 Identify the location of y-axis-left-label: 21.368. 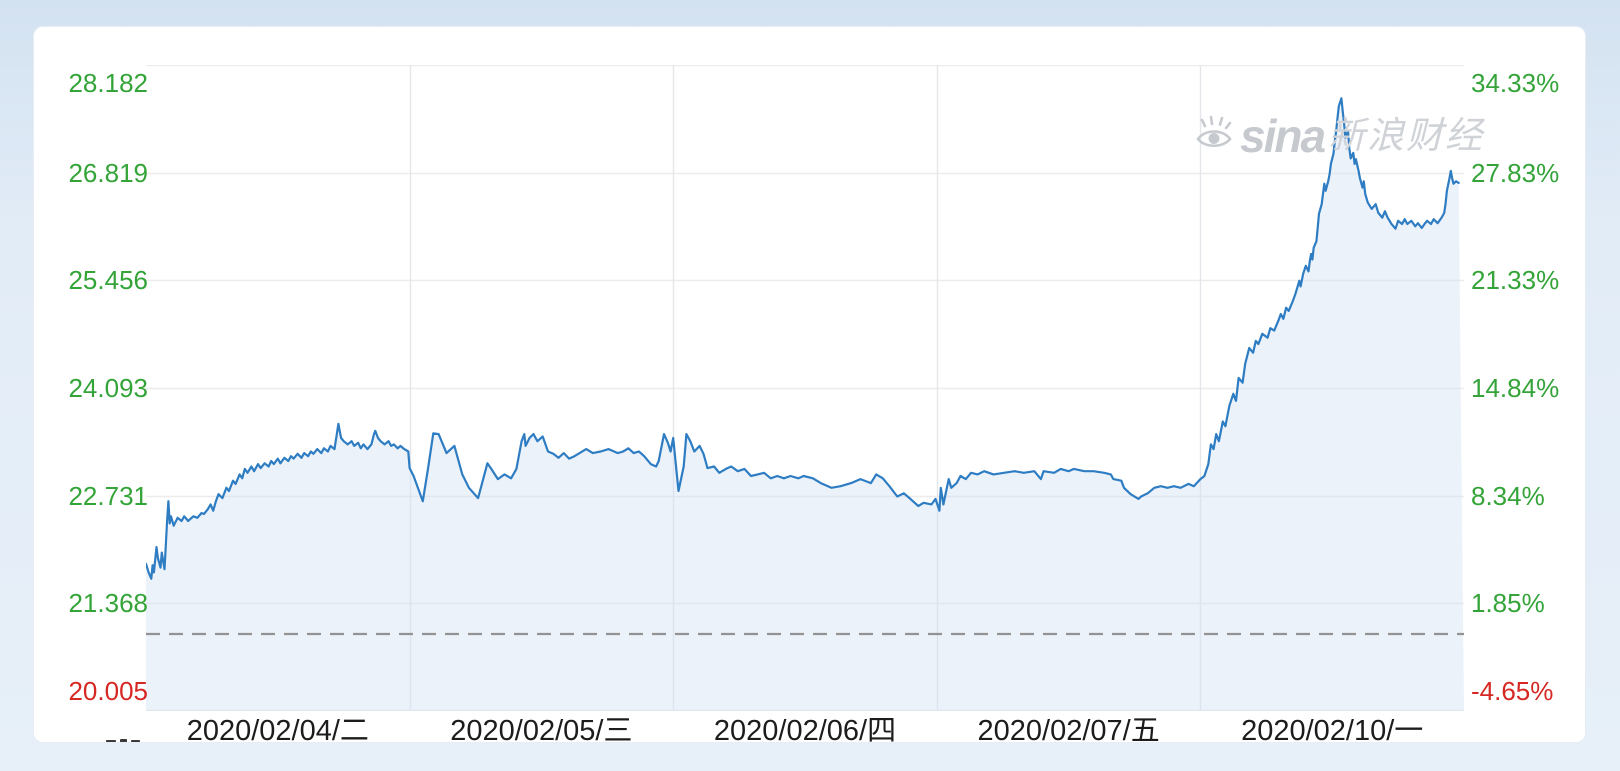
(108, 603).